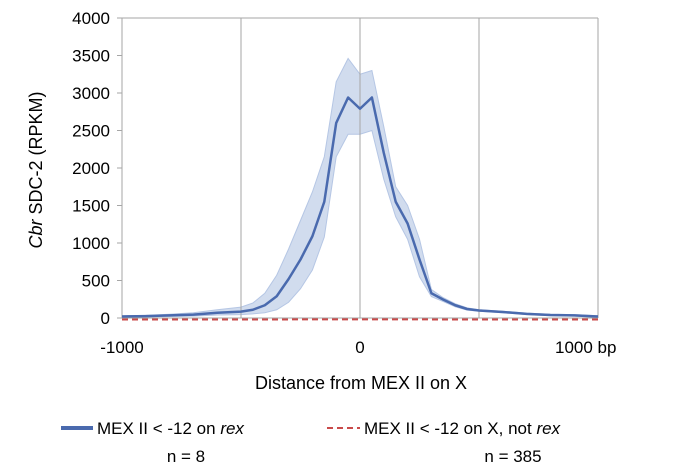  Describe the element at coordinates (121, 347) in the screenshot. I see `x-tick-label--1000: -1000` at that location.